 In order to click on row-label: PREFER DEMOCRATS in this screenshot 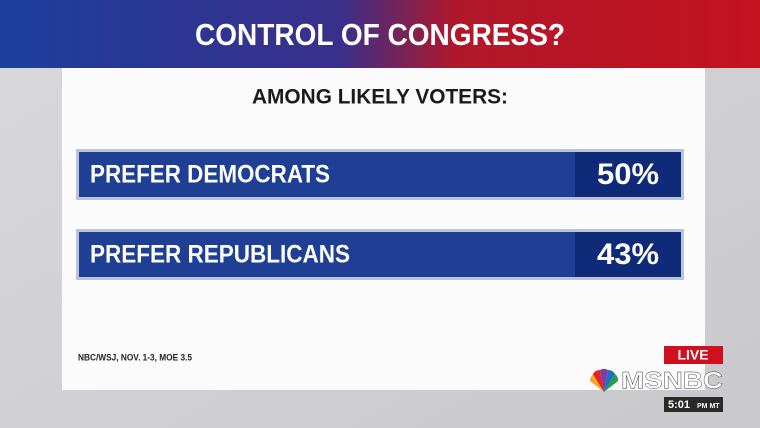, I will do `click(210, 175)`.